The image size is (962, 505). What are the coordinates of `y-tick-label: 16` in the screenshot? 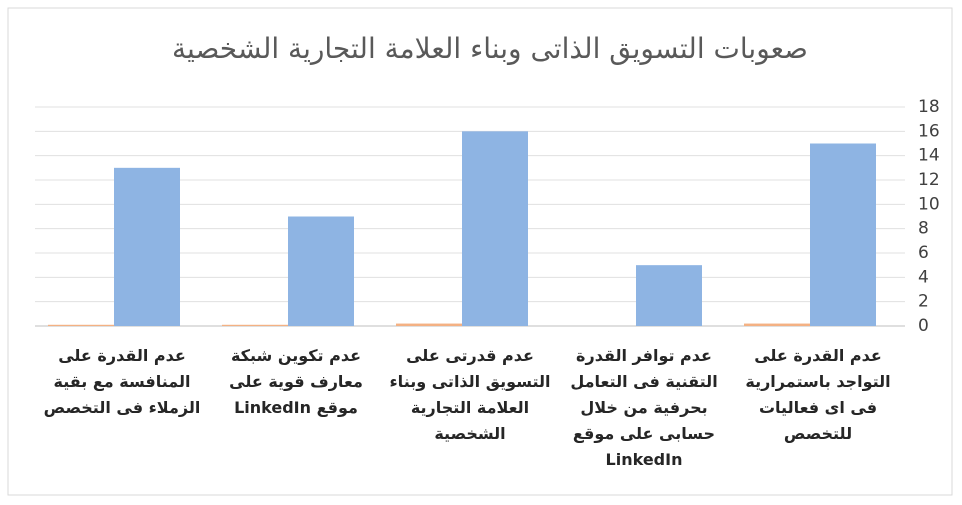 It's located at (929, 131).